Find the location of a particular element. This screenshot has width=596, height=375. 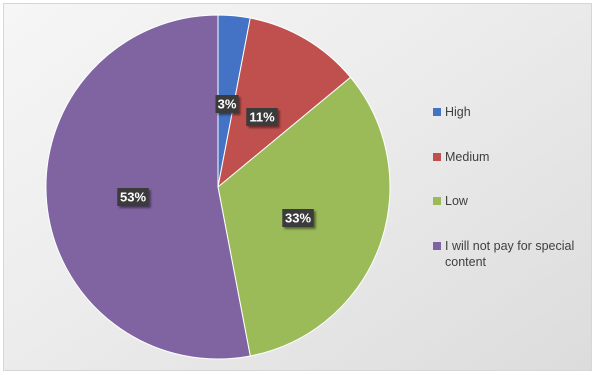

data-label-box-low is located at coordinates (298, 218).